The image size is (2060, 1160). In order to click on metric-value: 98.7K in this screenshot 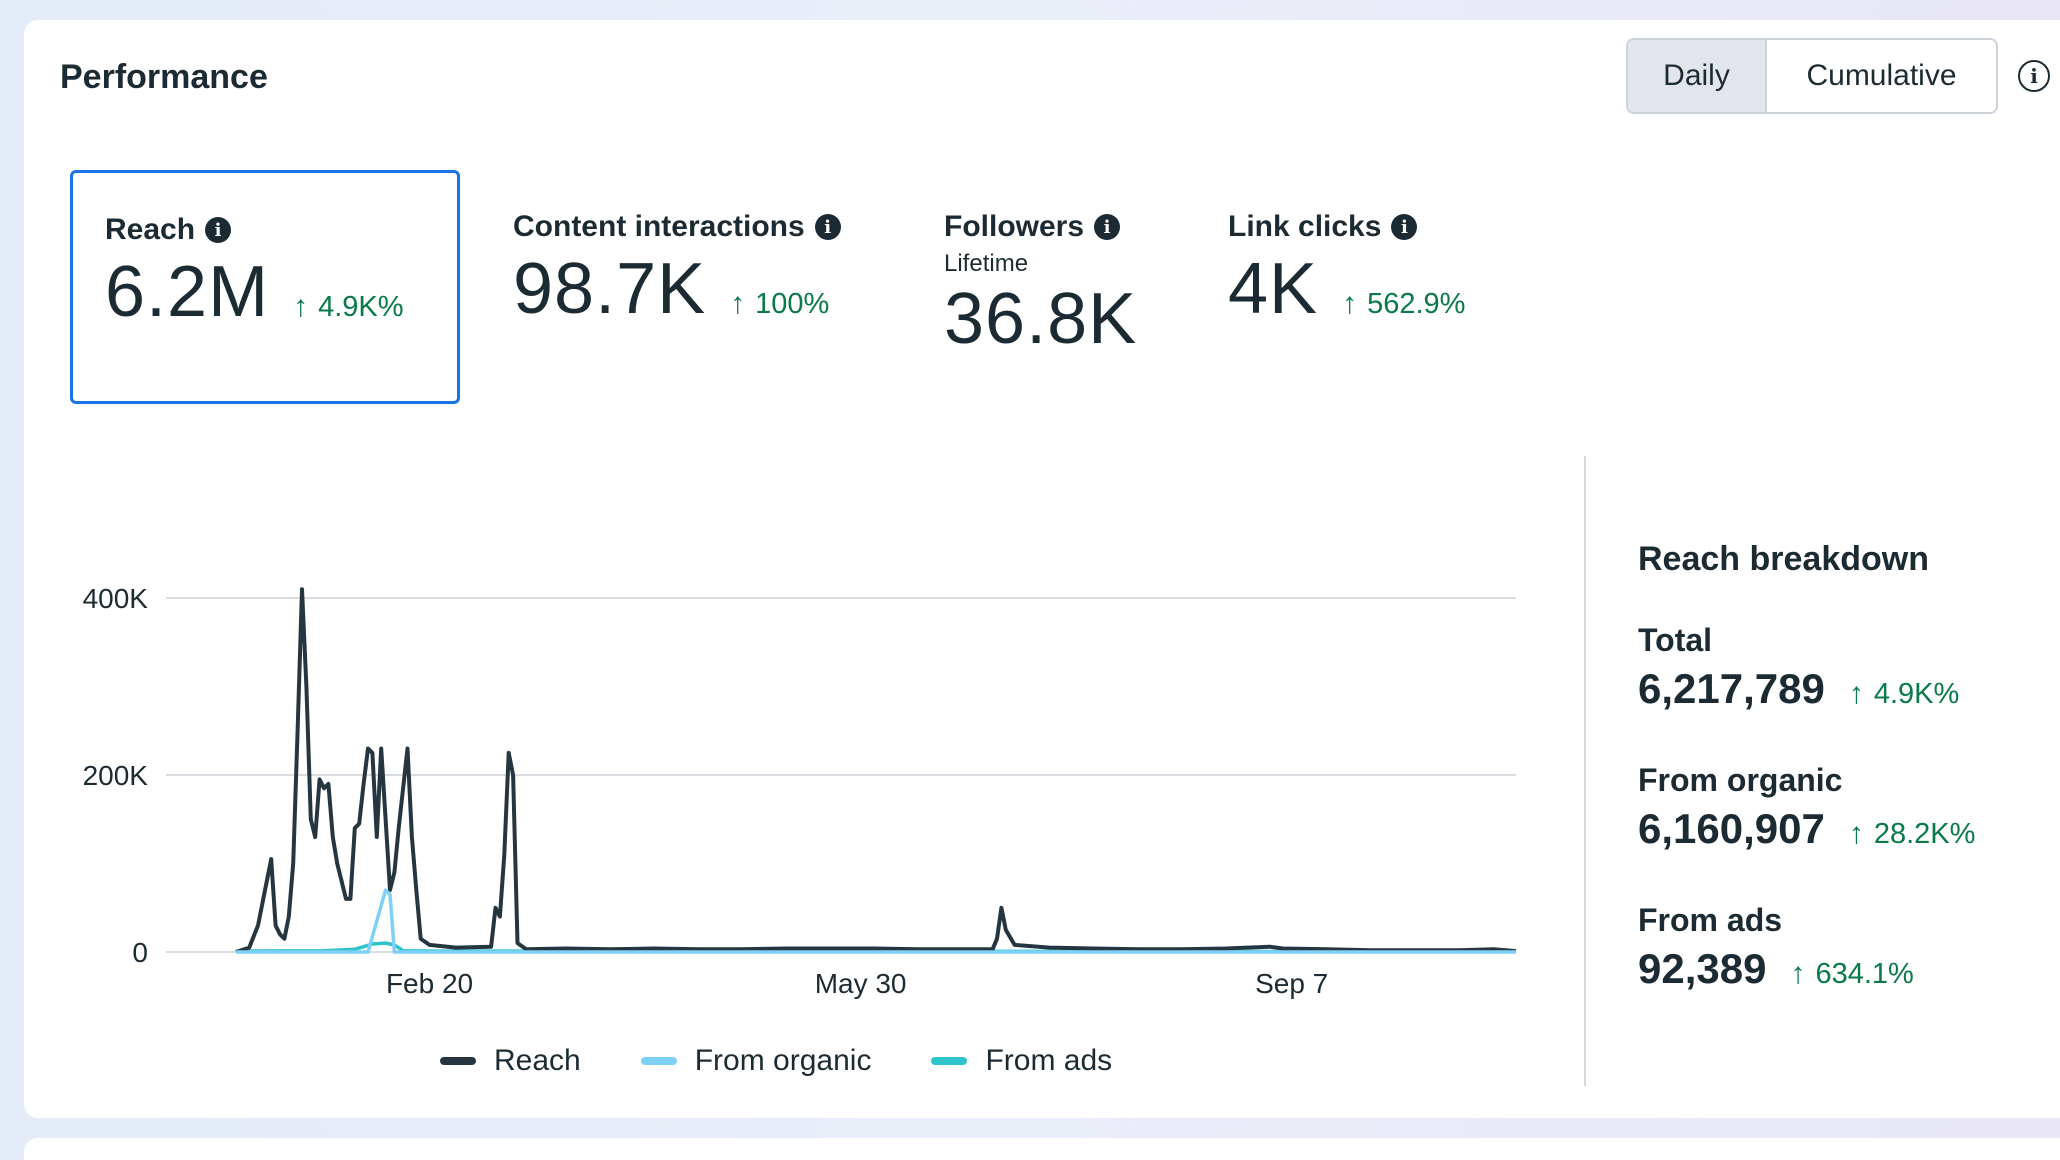, I will do `click(610, 289)`.